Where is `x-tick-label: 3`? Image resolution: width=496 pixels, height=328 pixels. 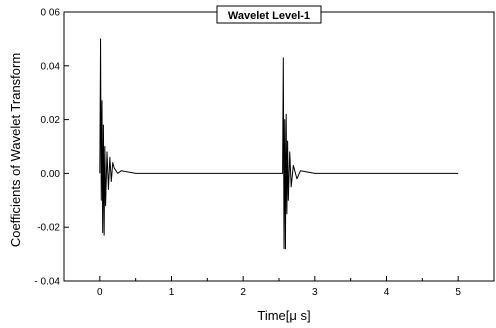
x-tick-label: 3 is located at coordinates (315, 292).